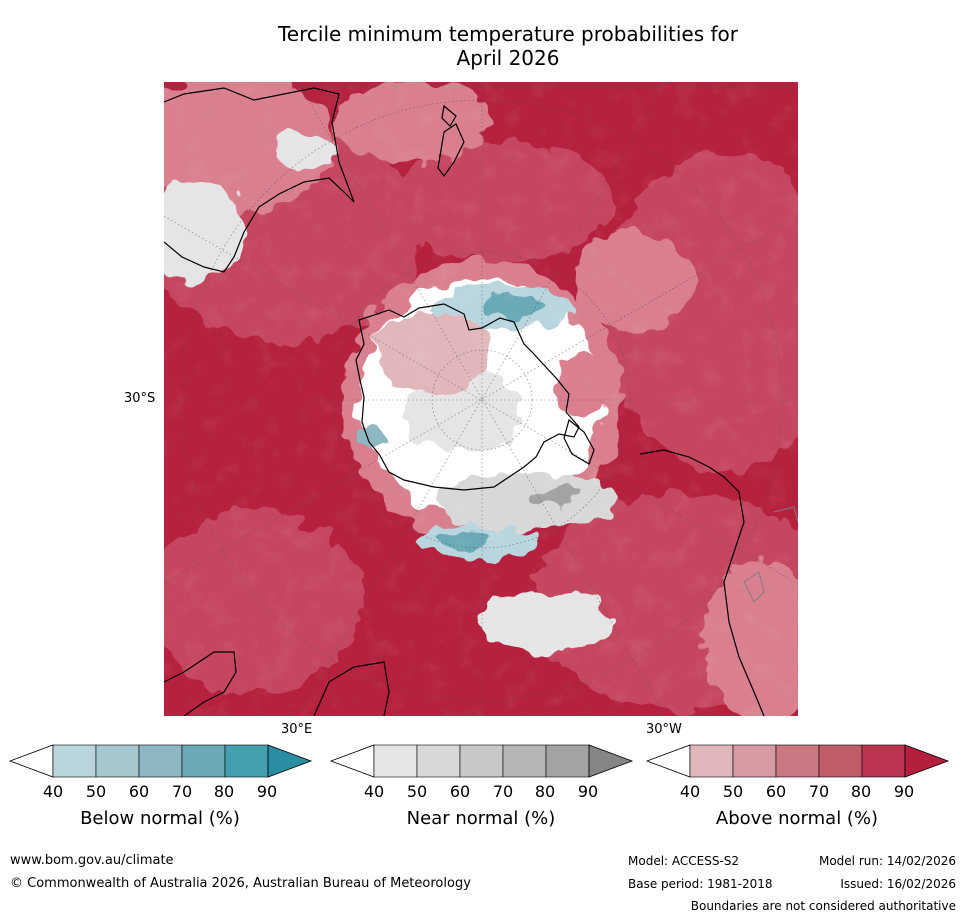 This screenshot has height=919, width=965. I want to click on model-name: Model: ACCESS-S2, so click(684, 861).